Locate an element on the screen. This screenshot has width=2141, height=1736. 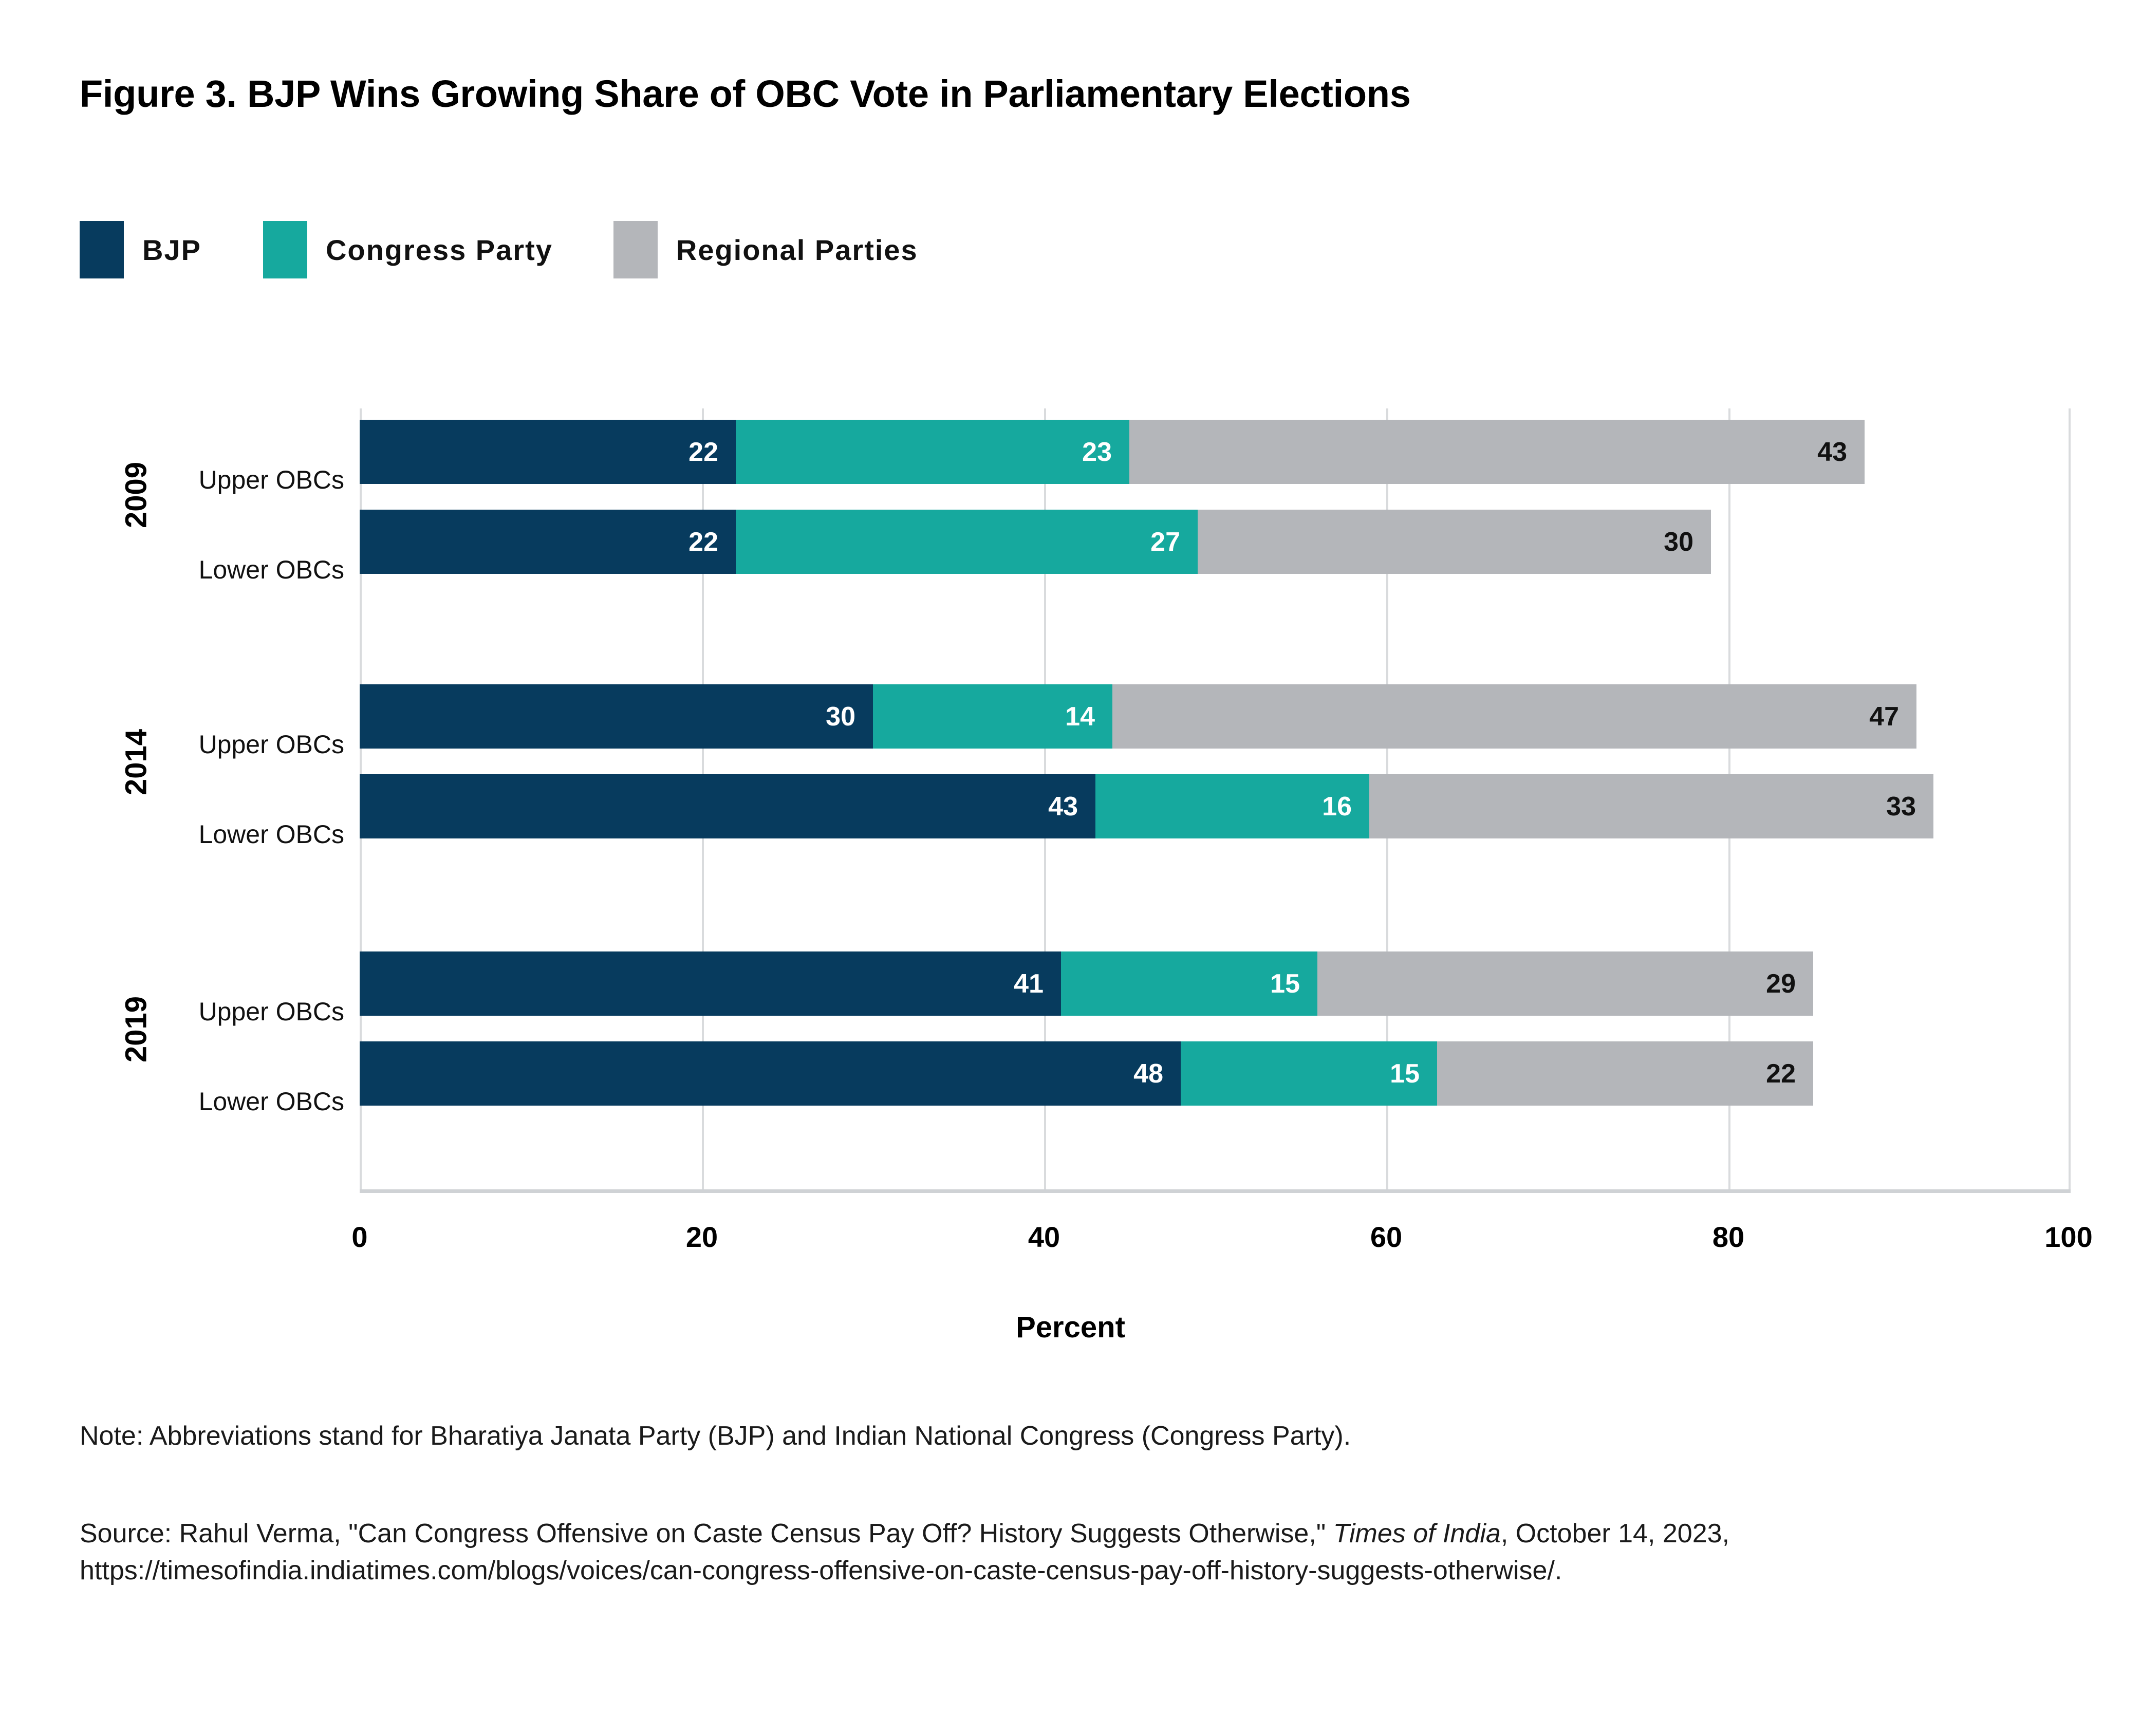
bar-segment-bjp: 48 is located at coordinates (771, 1074).